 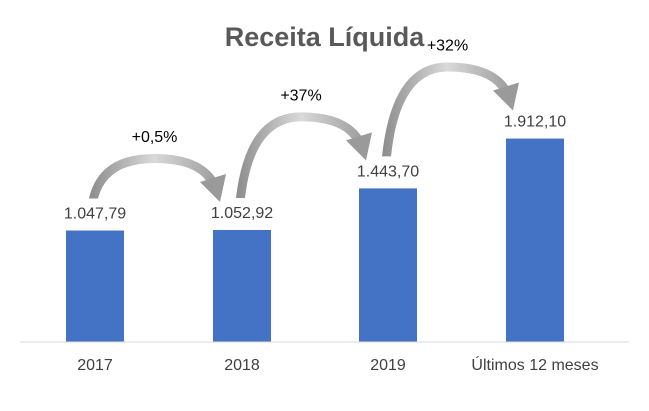 What do you see at coordinates (155, 137) in the screenshot?
I see `growth-label: +0,5%` at bounding box center [155, 137].